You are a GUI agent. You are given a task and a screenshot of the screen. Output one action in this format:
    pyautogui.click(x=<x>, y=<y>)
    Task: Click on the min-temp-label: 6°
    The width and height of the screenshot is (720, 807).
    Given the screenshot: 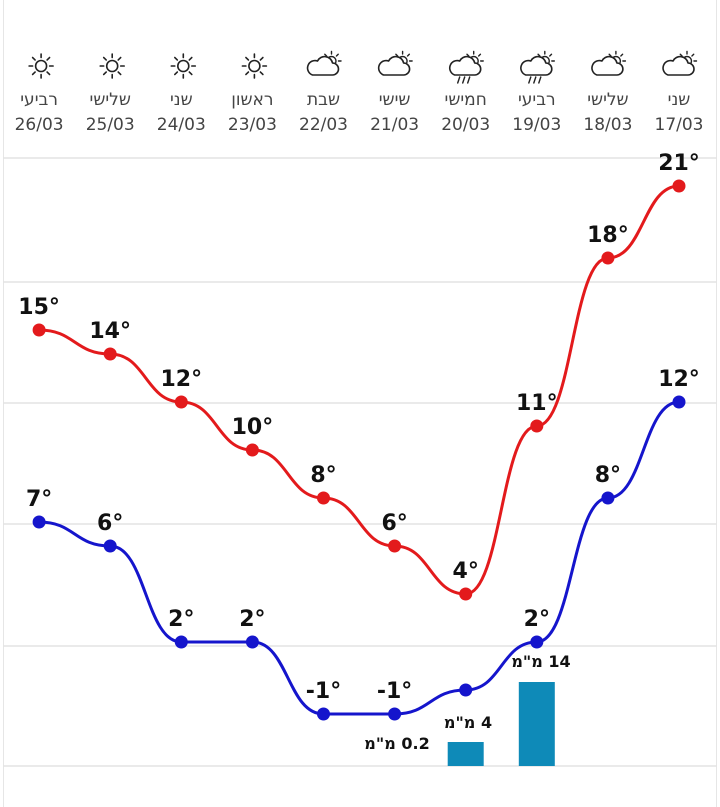 What is the action you would take?
    pyautogui.click(x=110, y=523)
    